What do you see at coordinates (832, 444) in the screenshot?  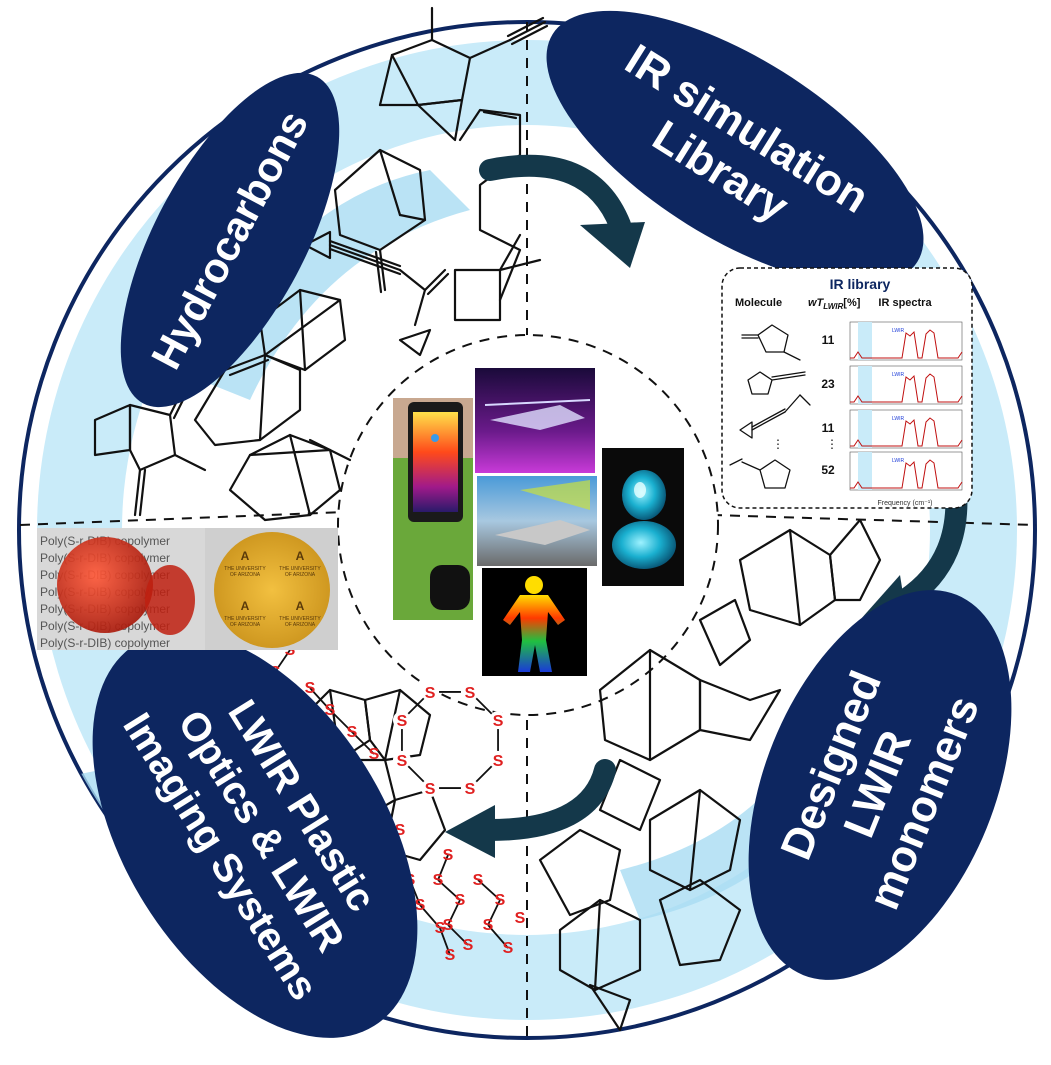 I see `ir-dots-2: ⋮` at bounding box center [832, 444].